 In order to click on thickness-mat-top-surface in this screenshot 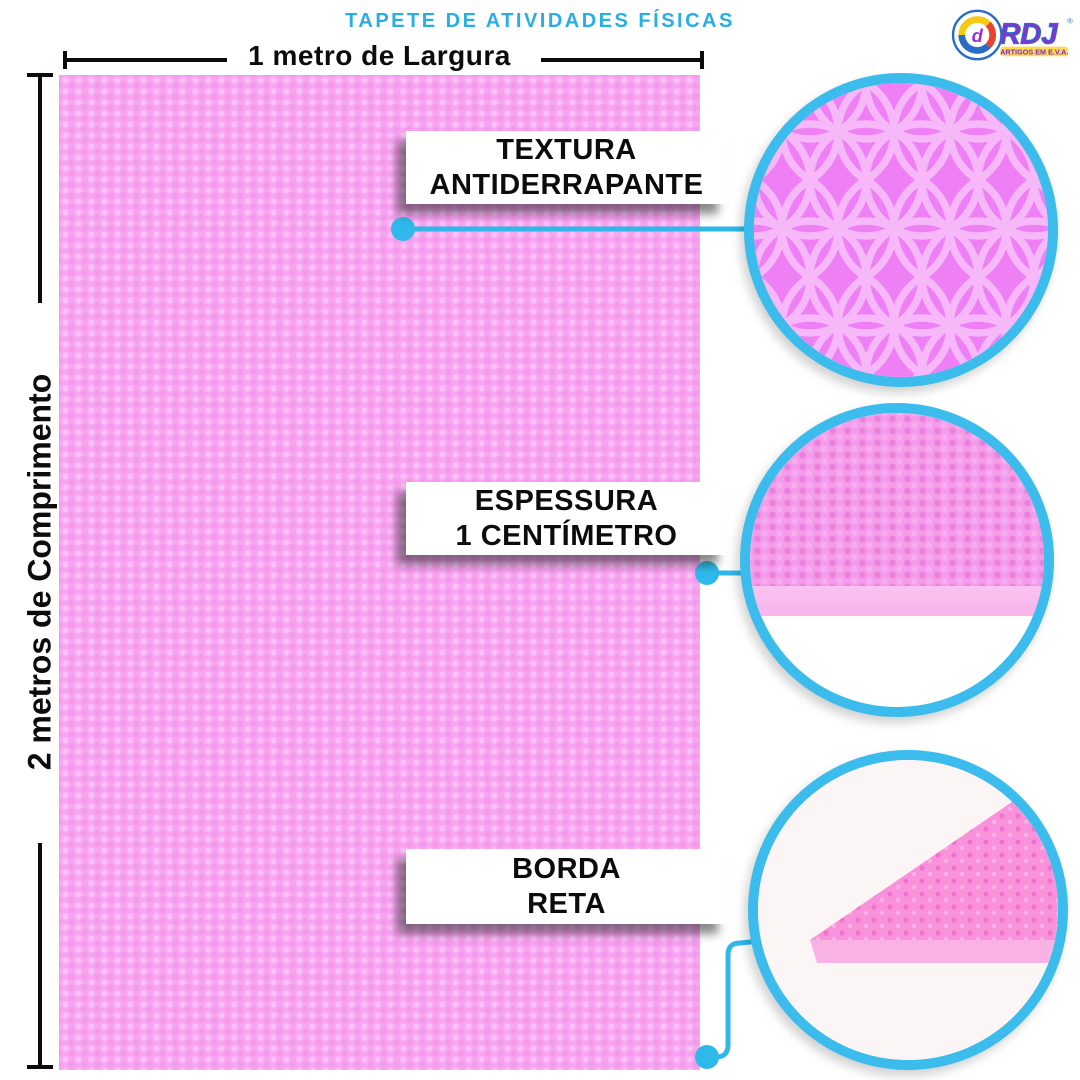, I will do `click(897, 500)`.